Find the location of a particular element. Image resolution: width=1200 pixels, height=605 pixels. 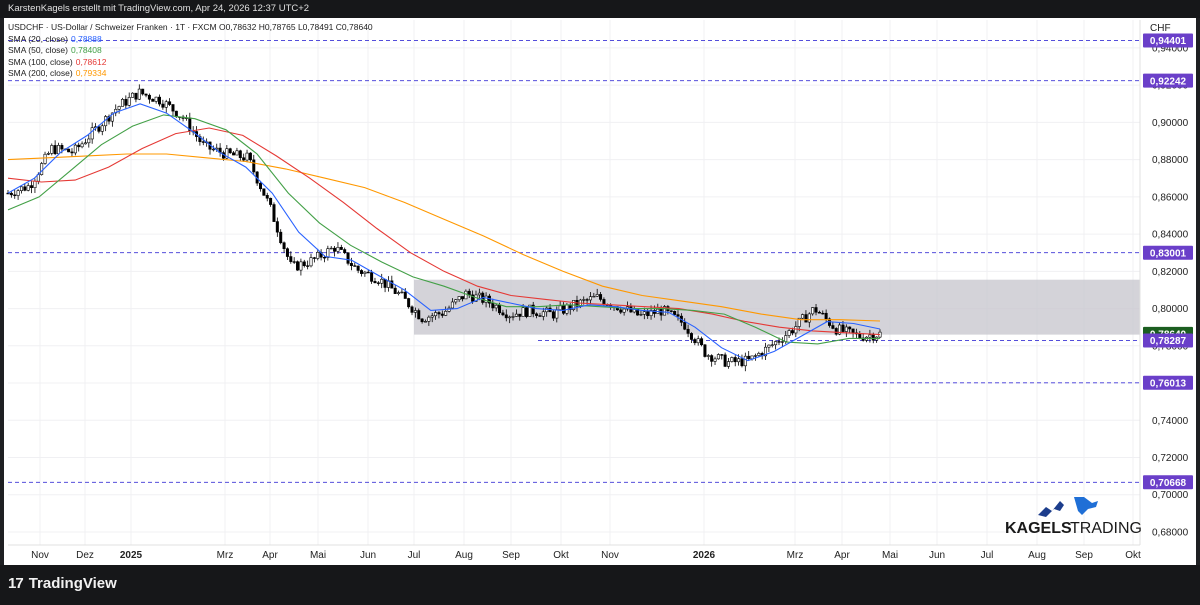

price-level-label: 0,92242 is located at coordinates (1168, 81).